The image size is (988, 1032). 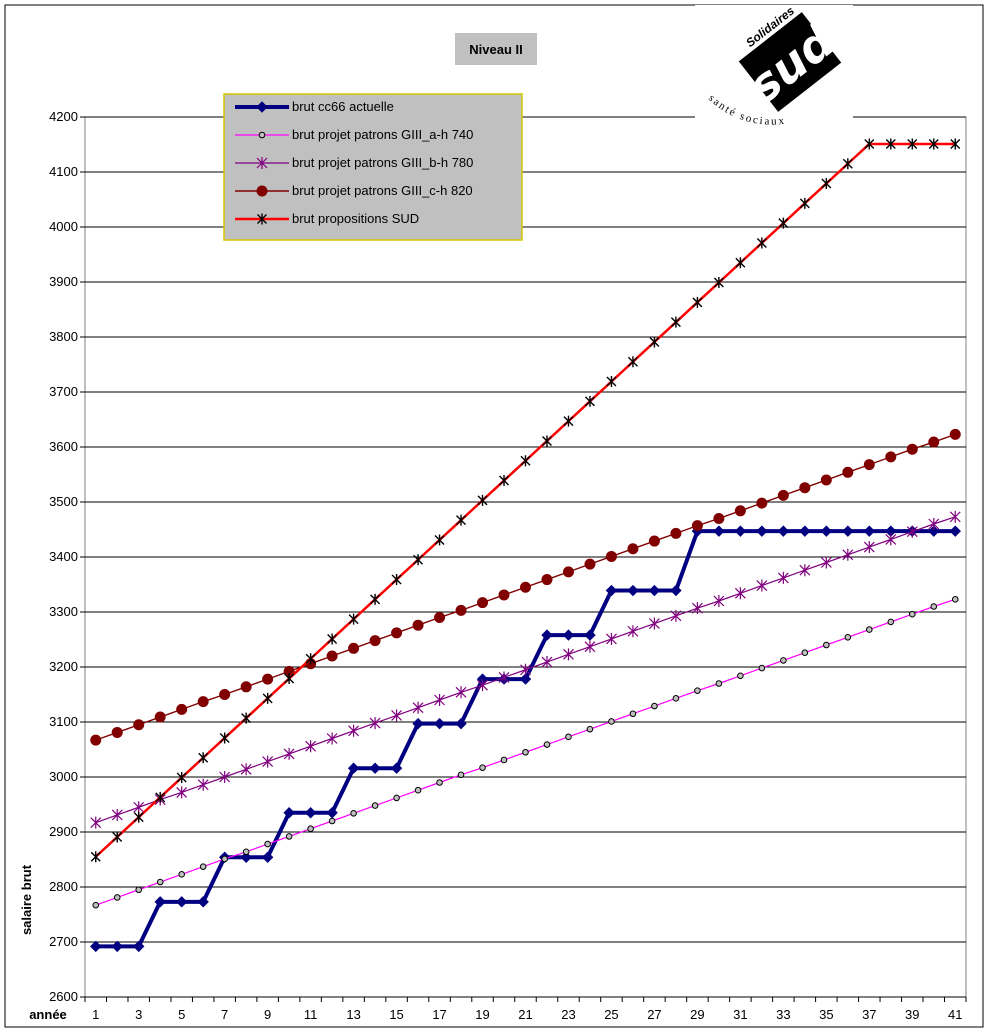 What do you see at coordinates (783, 1014) in the screenshot?
I see `x-tick-label: 33` at bounding box center [783, 1014].